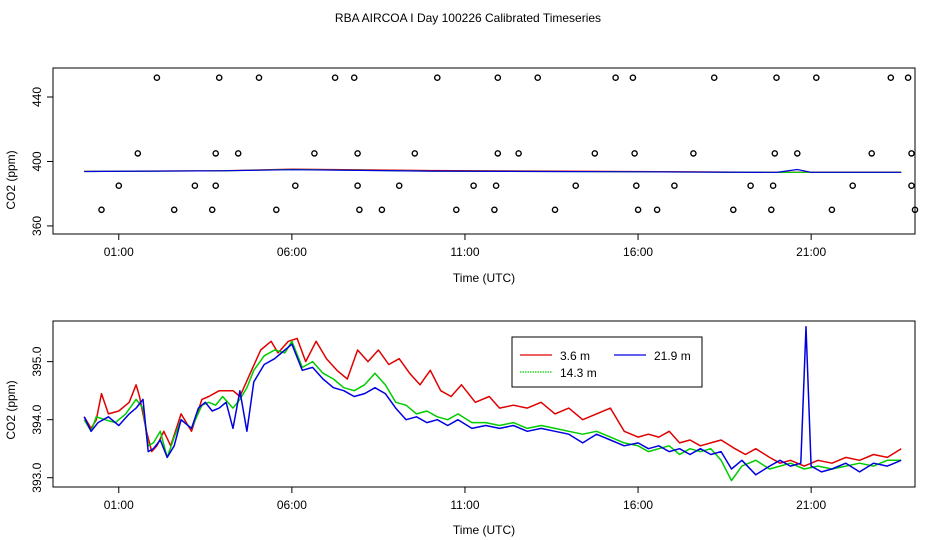  What do you see at coordinates (493, 171) in the screenshot?
I see `ambient-line-21-9-m` at bounding box center [493, 171].